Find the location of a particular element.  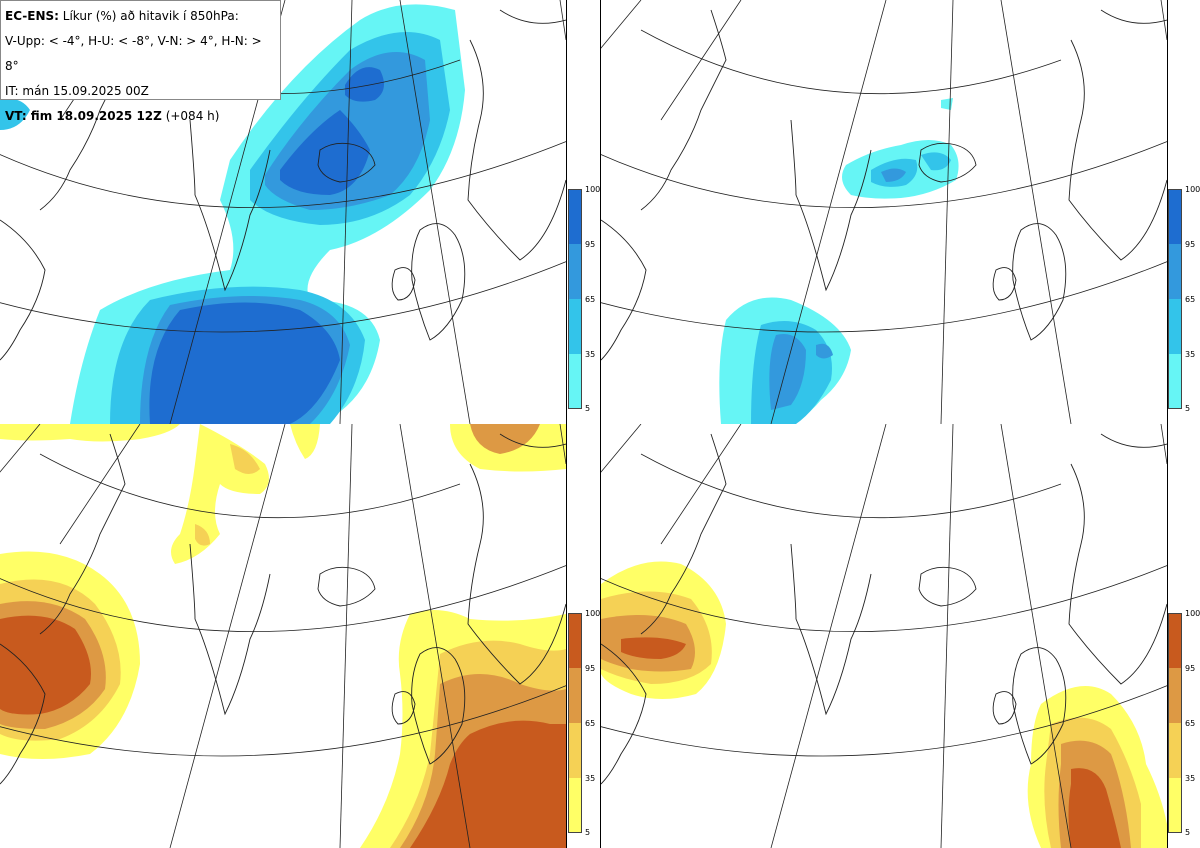

init-time-line: IT: mán 15.09.2025 00Z is located at coordinates (77, 91).